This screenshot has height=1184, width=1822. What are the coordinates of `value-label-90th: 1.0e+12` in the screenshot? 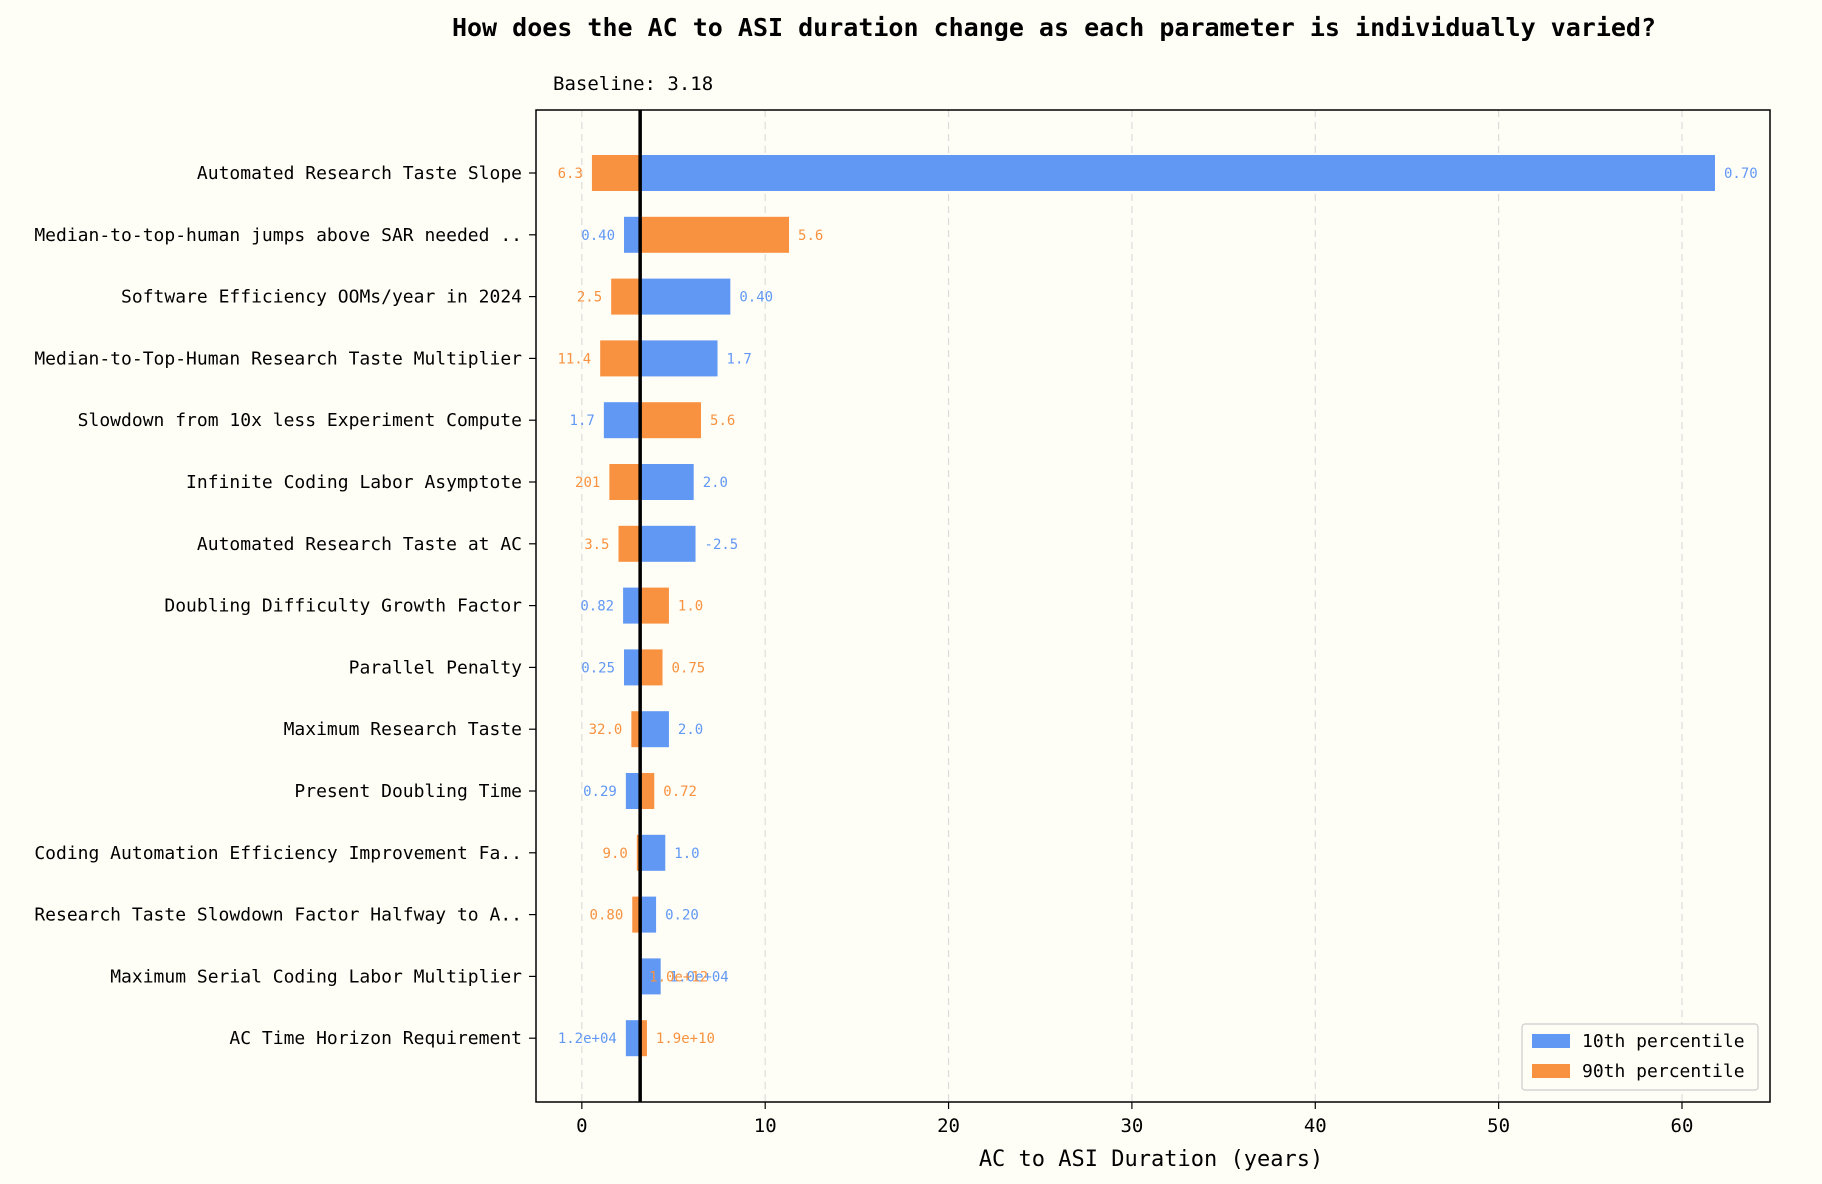 It's located at (678, 977).